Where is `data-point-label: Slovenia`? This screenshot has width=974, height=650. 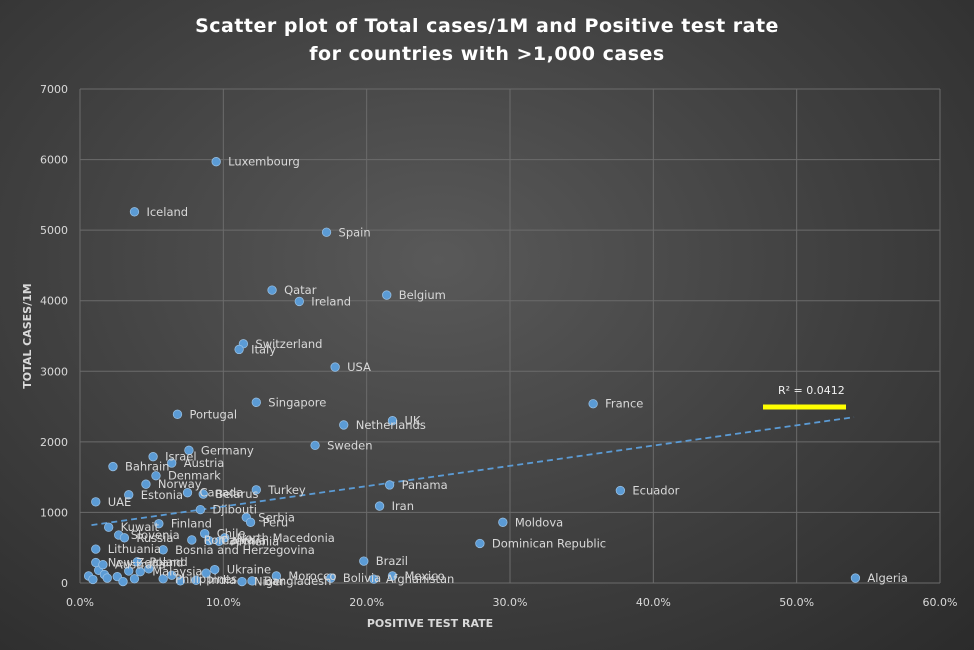 data-point-label: Slovenia is located at coordinates (155, 535).